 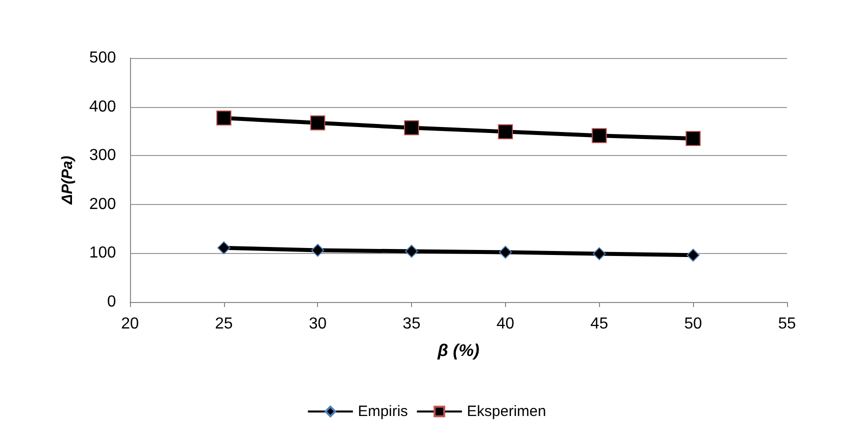 I want to click on y-tick-label: 100, so click(x=102, y=253).